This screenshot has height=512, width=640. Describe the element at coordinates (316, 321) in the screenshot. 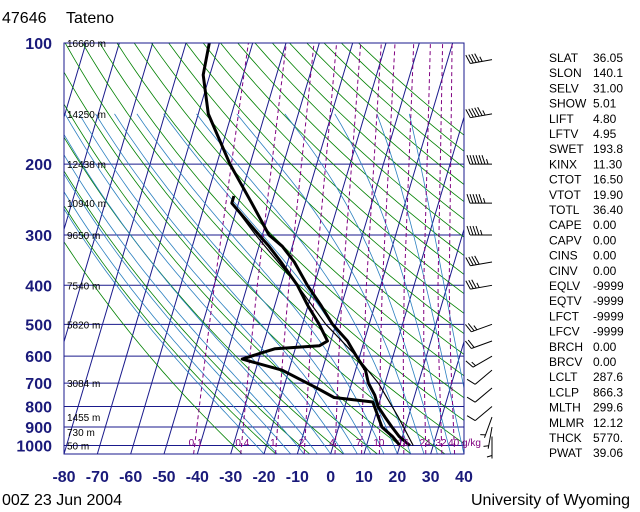

I see `dewpoint-profile` at that location.